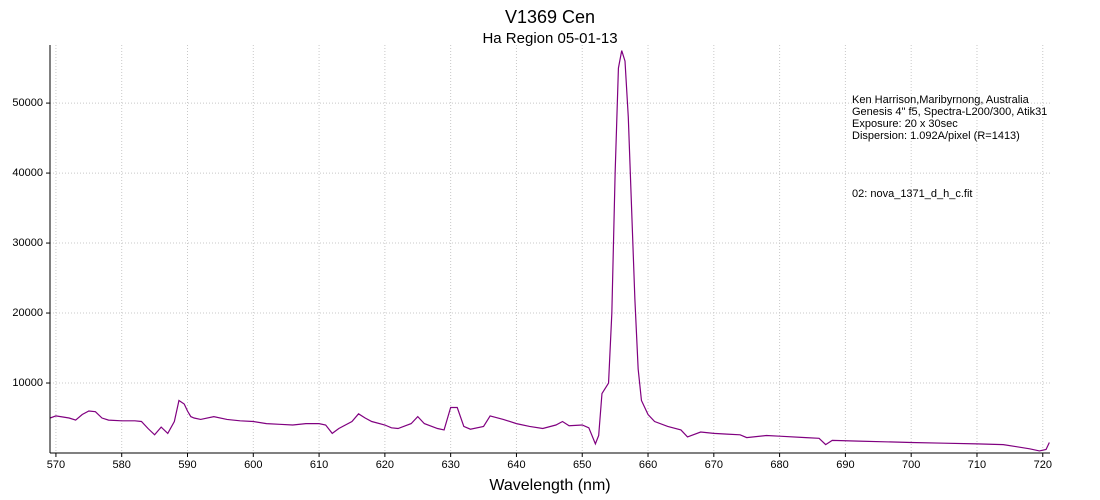 The width and height of the screenshot is (1100, 500). Describe the element at coordinates (56, 465) in the screenshot. I see `x-tick-label: 570` at that location.